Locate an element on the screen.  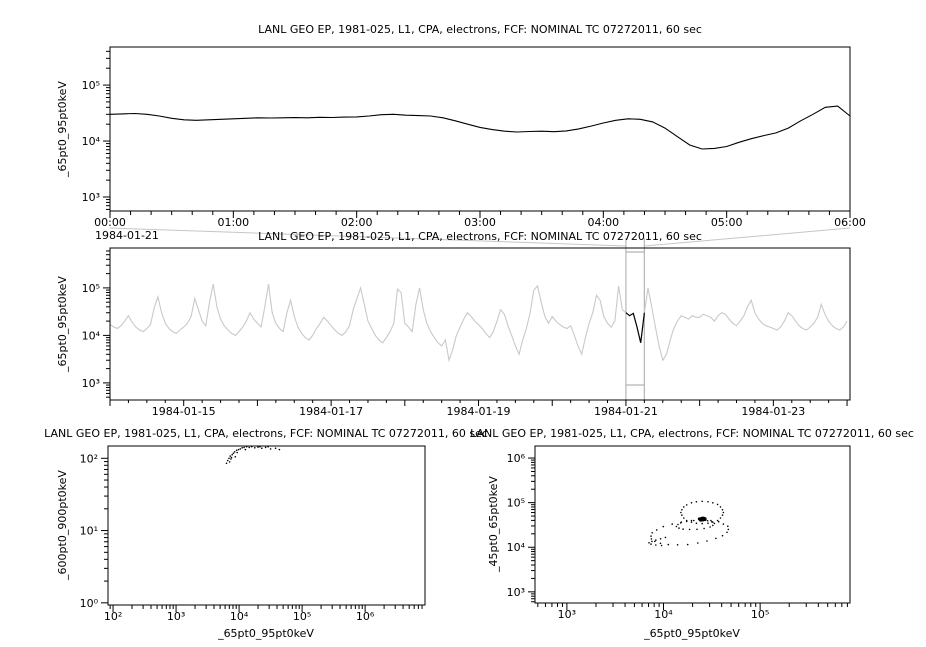
x-axis: 10³ 10⁴ 10⁵ is located at coordinates (692, 612).